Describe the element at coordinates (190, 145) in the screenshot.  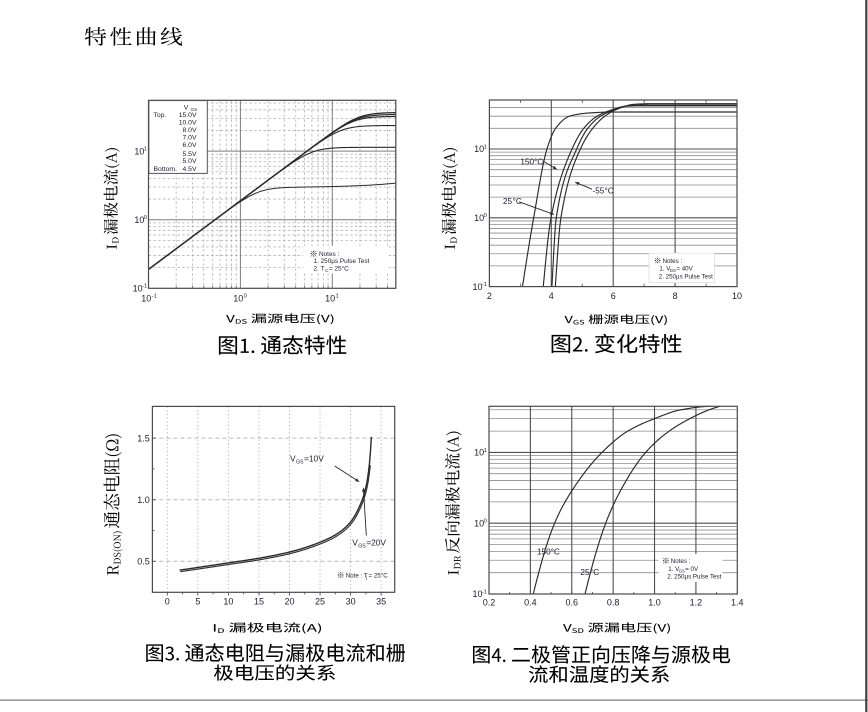
I see `svg-text: 6.0V` at that location.